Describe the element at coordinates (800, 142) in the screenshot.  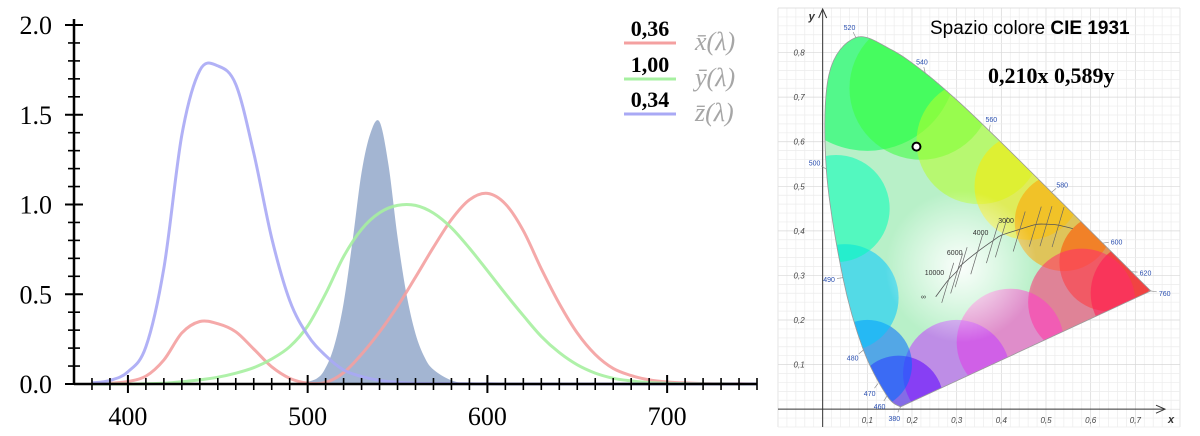
I see `y-tick-label: 0,6` at that location.